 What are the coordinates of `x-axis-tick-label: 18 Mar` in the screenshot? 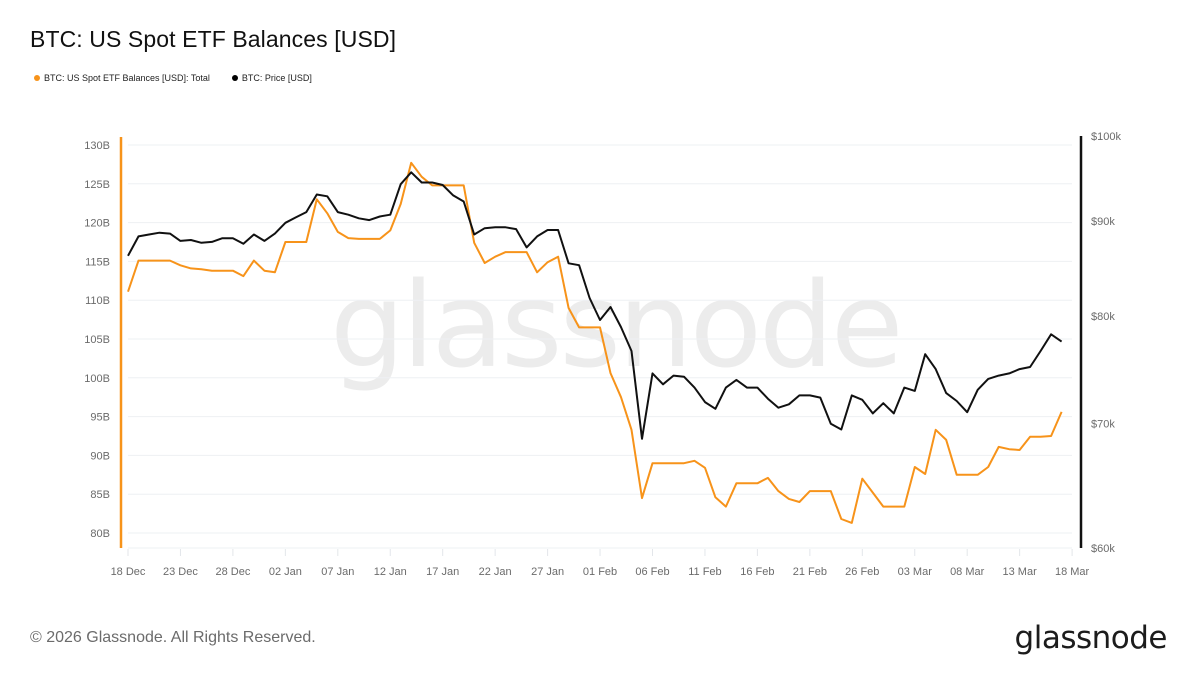 It's located at (1072, 572).